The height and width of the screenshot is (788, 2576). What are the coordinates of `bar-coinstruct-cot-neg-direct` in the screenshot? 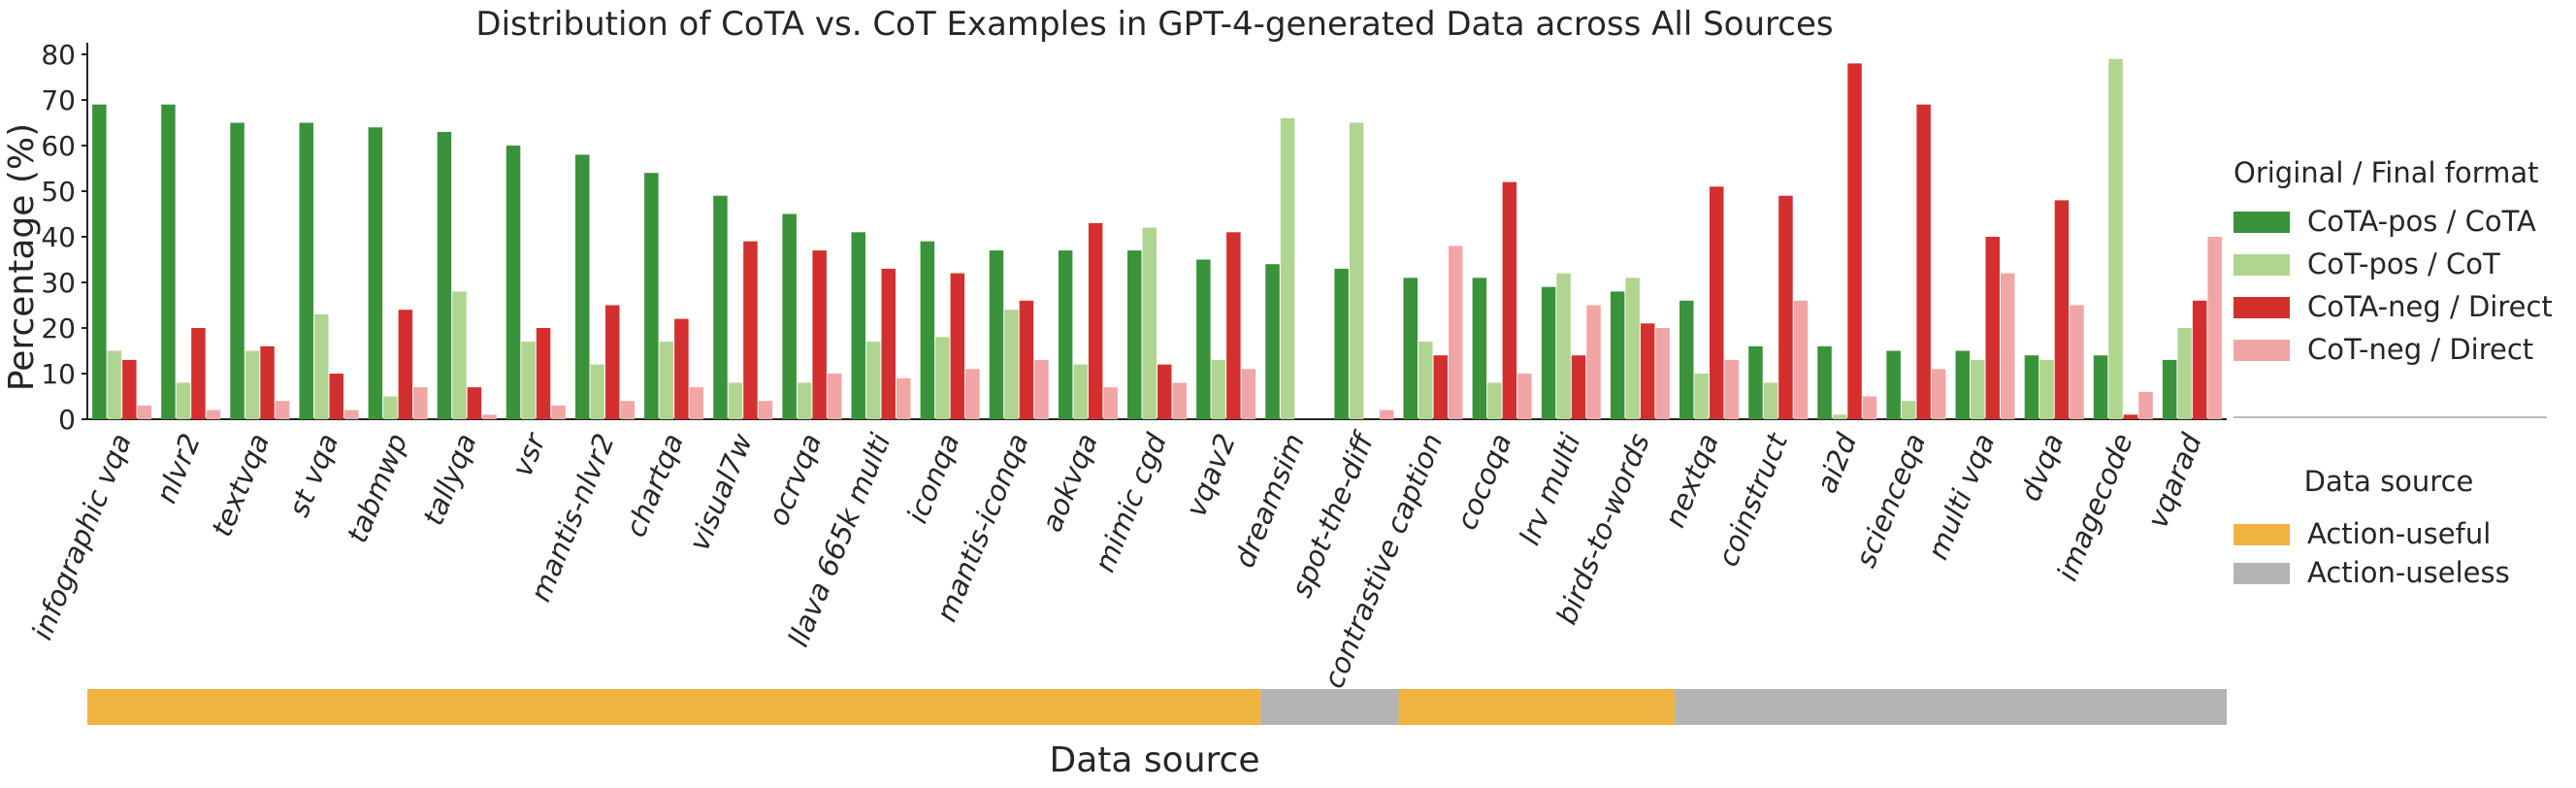 It's located at (1801, 360).